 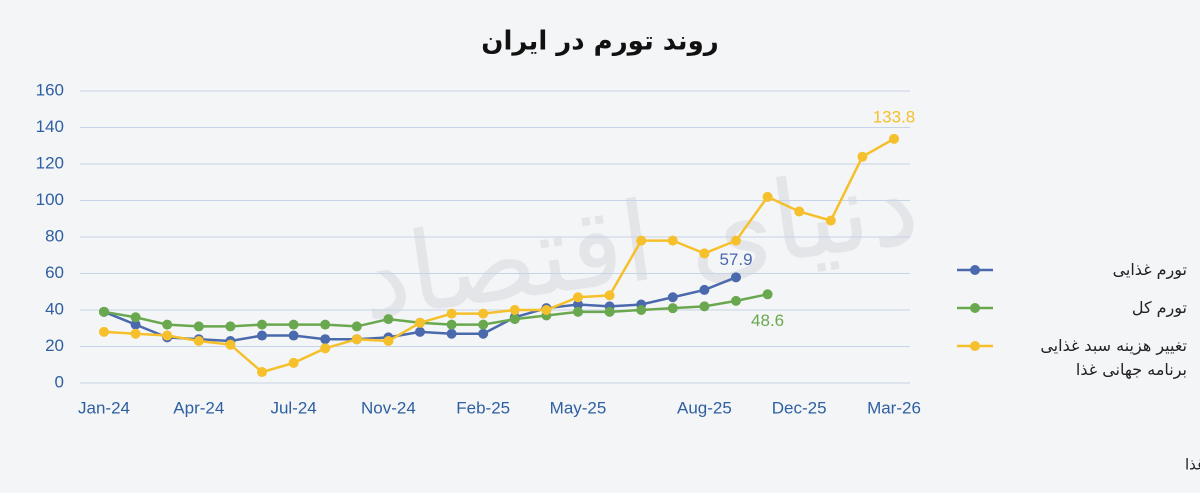 I want to click on legend-item: تورم کل, so click(x=1071, y=308).